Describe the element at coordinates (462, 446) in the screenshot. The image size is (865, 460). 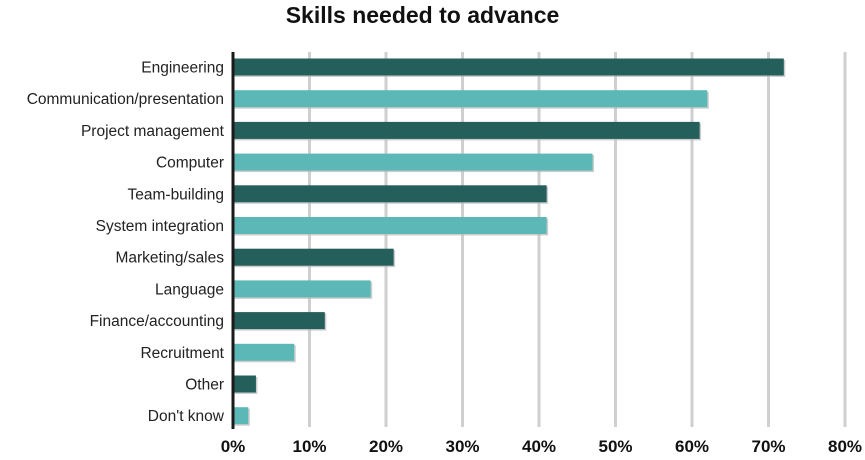
I see `x-tick-label: 30%` at that location.